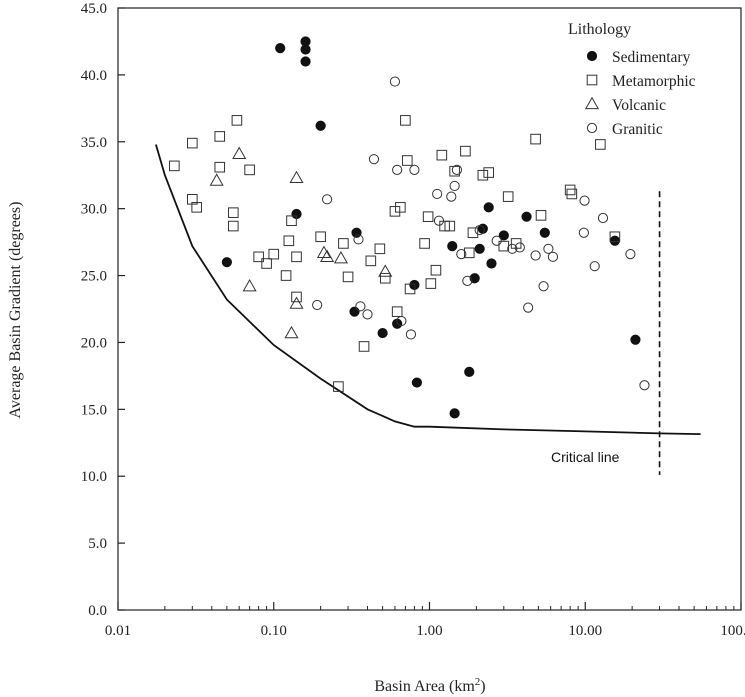 This screenshot has width=745, height=697. Describe the element at coordinates (585, 631) in the screenshot. I see `x-tick-label: 10.00` at that location.